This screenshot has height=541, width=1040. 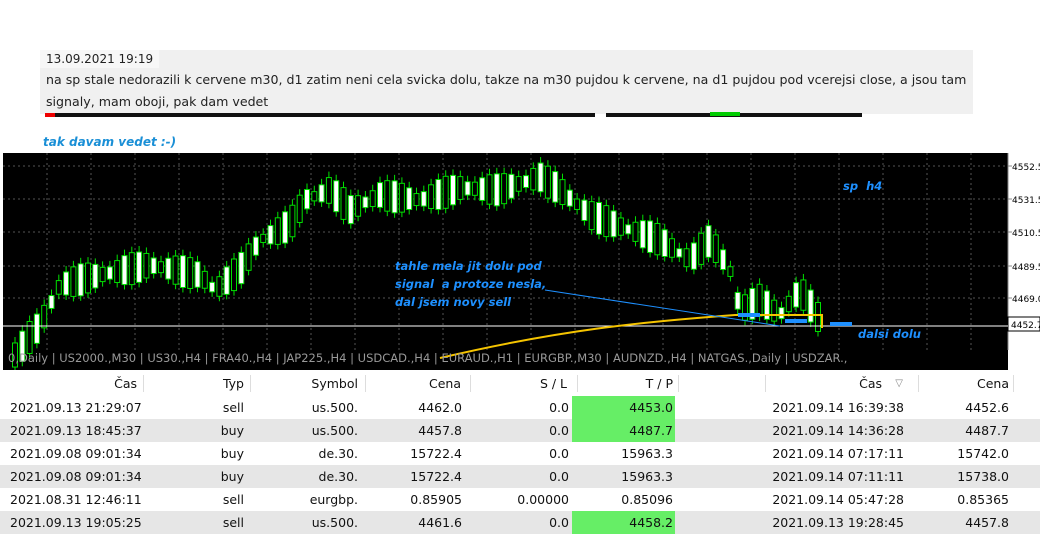 What do you see at coordinates (28, 358) in the screenshot?
I see `chart-tab: 0,Daily` at bounding box center [28, 358].